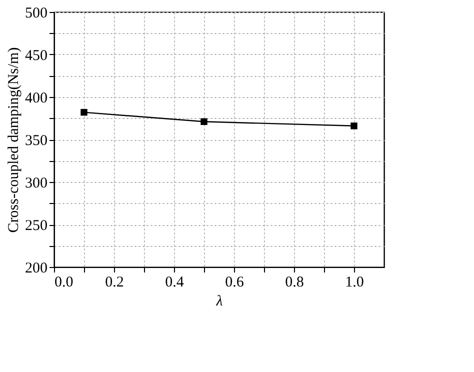 This screenshot has width=474, height=372. Describe the element at coordinates (36, 56) in the screenshot. I see `y-tick-label: 450` at that location.